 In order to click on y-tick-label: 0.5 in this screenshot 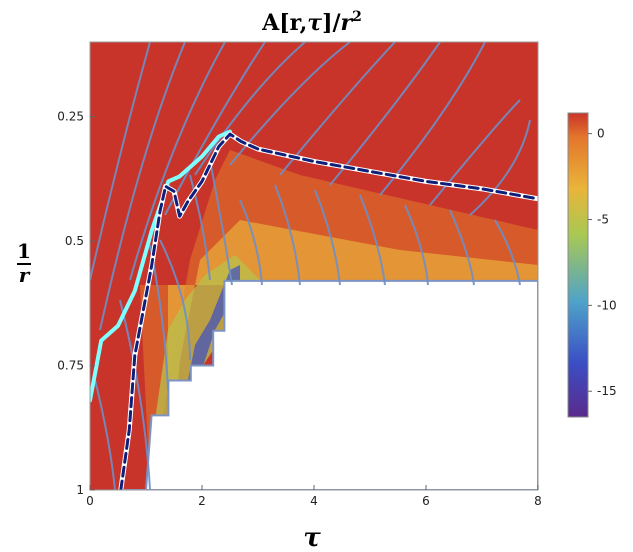, I will do `click(74, 241)`.